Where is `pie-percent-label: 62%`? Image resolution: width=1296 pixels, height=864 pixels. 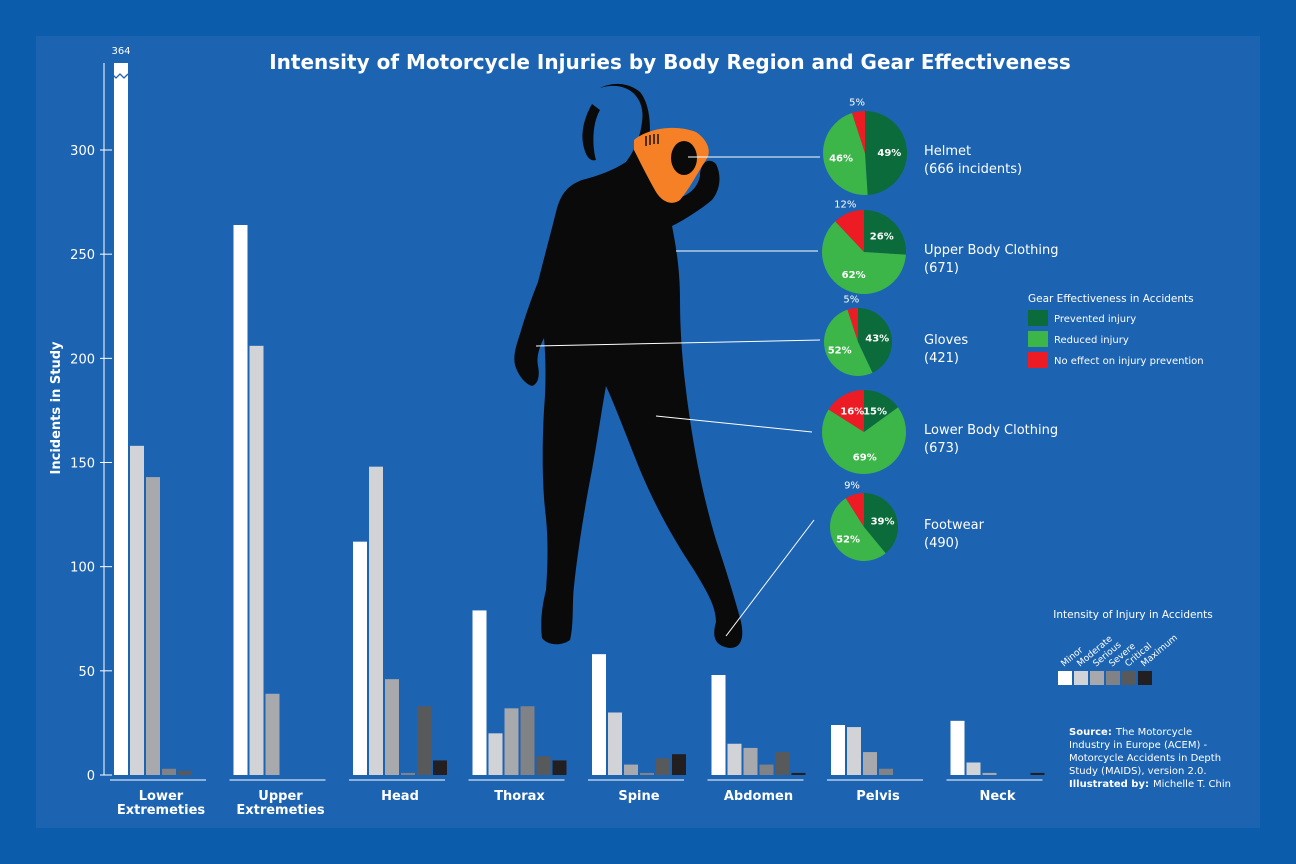 pie-percent-label: 62% is located at coordinates (854, 275).